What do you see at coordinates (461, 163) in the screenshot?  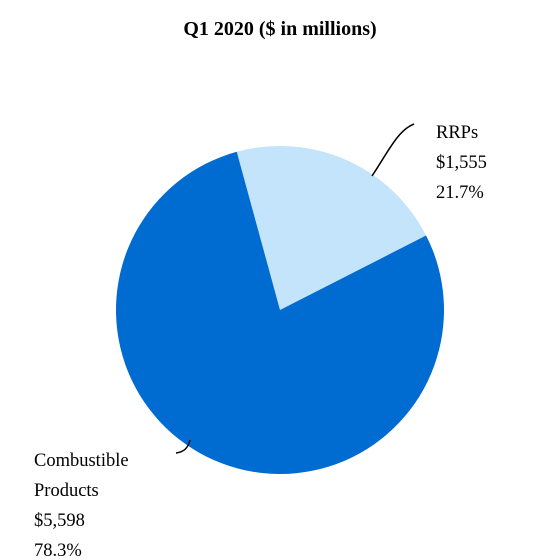 I see `rrps-value: $1,555` at bounding box center [461, 163].